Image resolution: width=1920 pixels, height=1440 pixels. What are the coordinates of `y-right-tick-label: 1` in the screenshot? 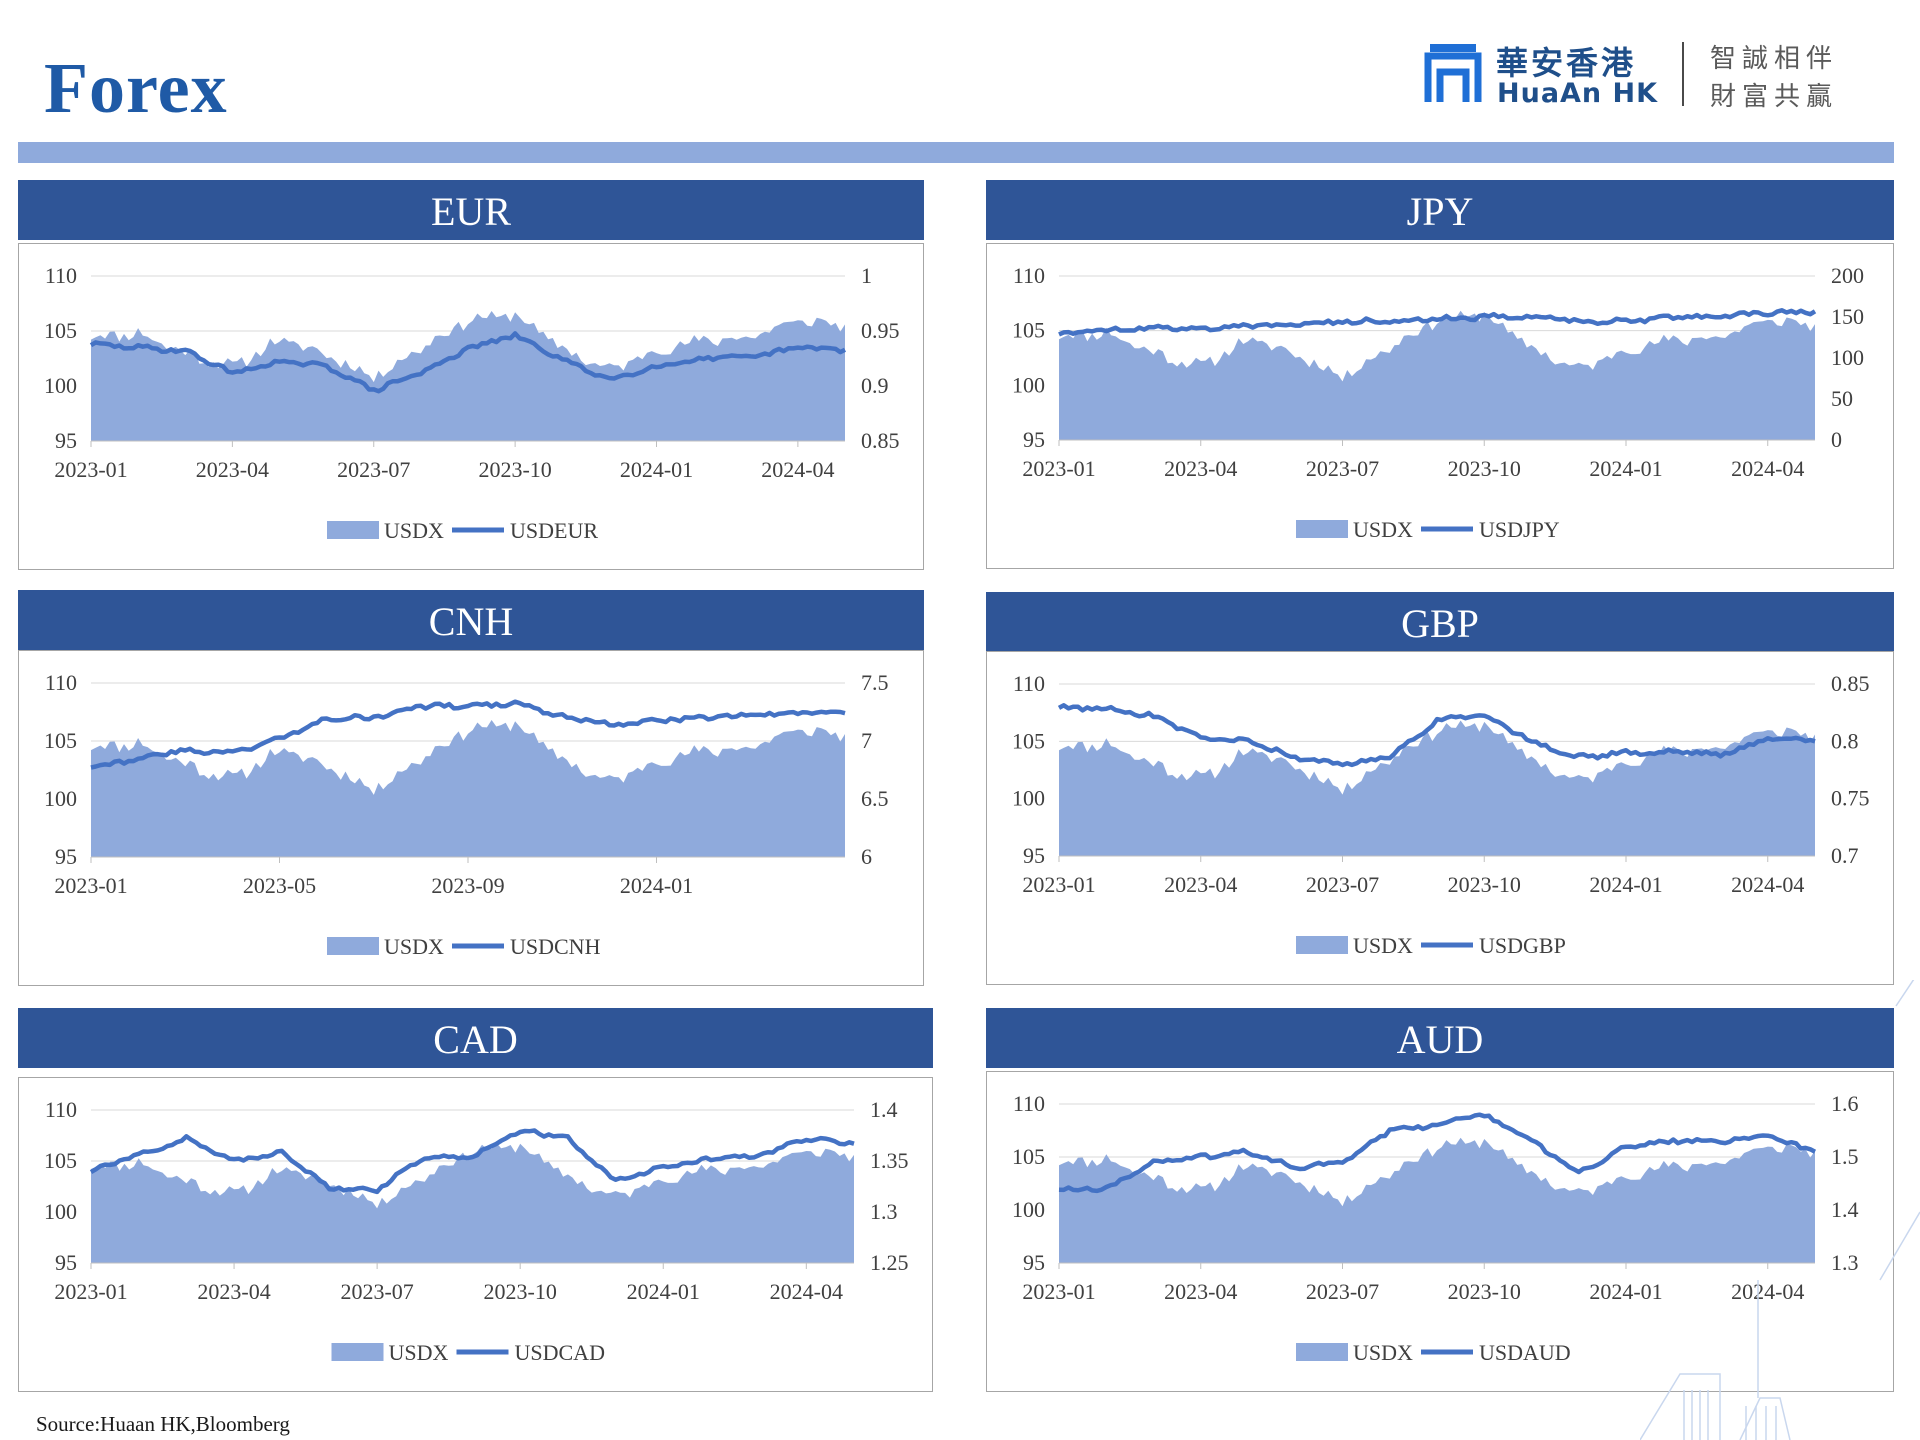 It's located at (866, 275).